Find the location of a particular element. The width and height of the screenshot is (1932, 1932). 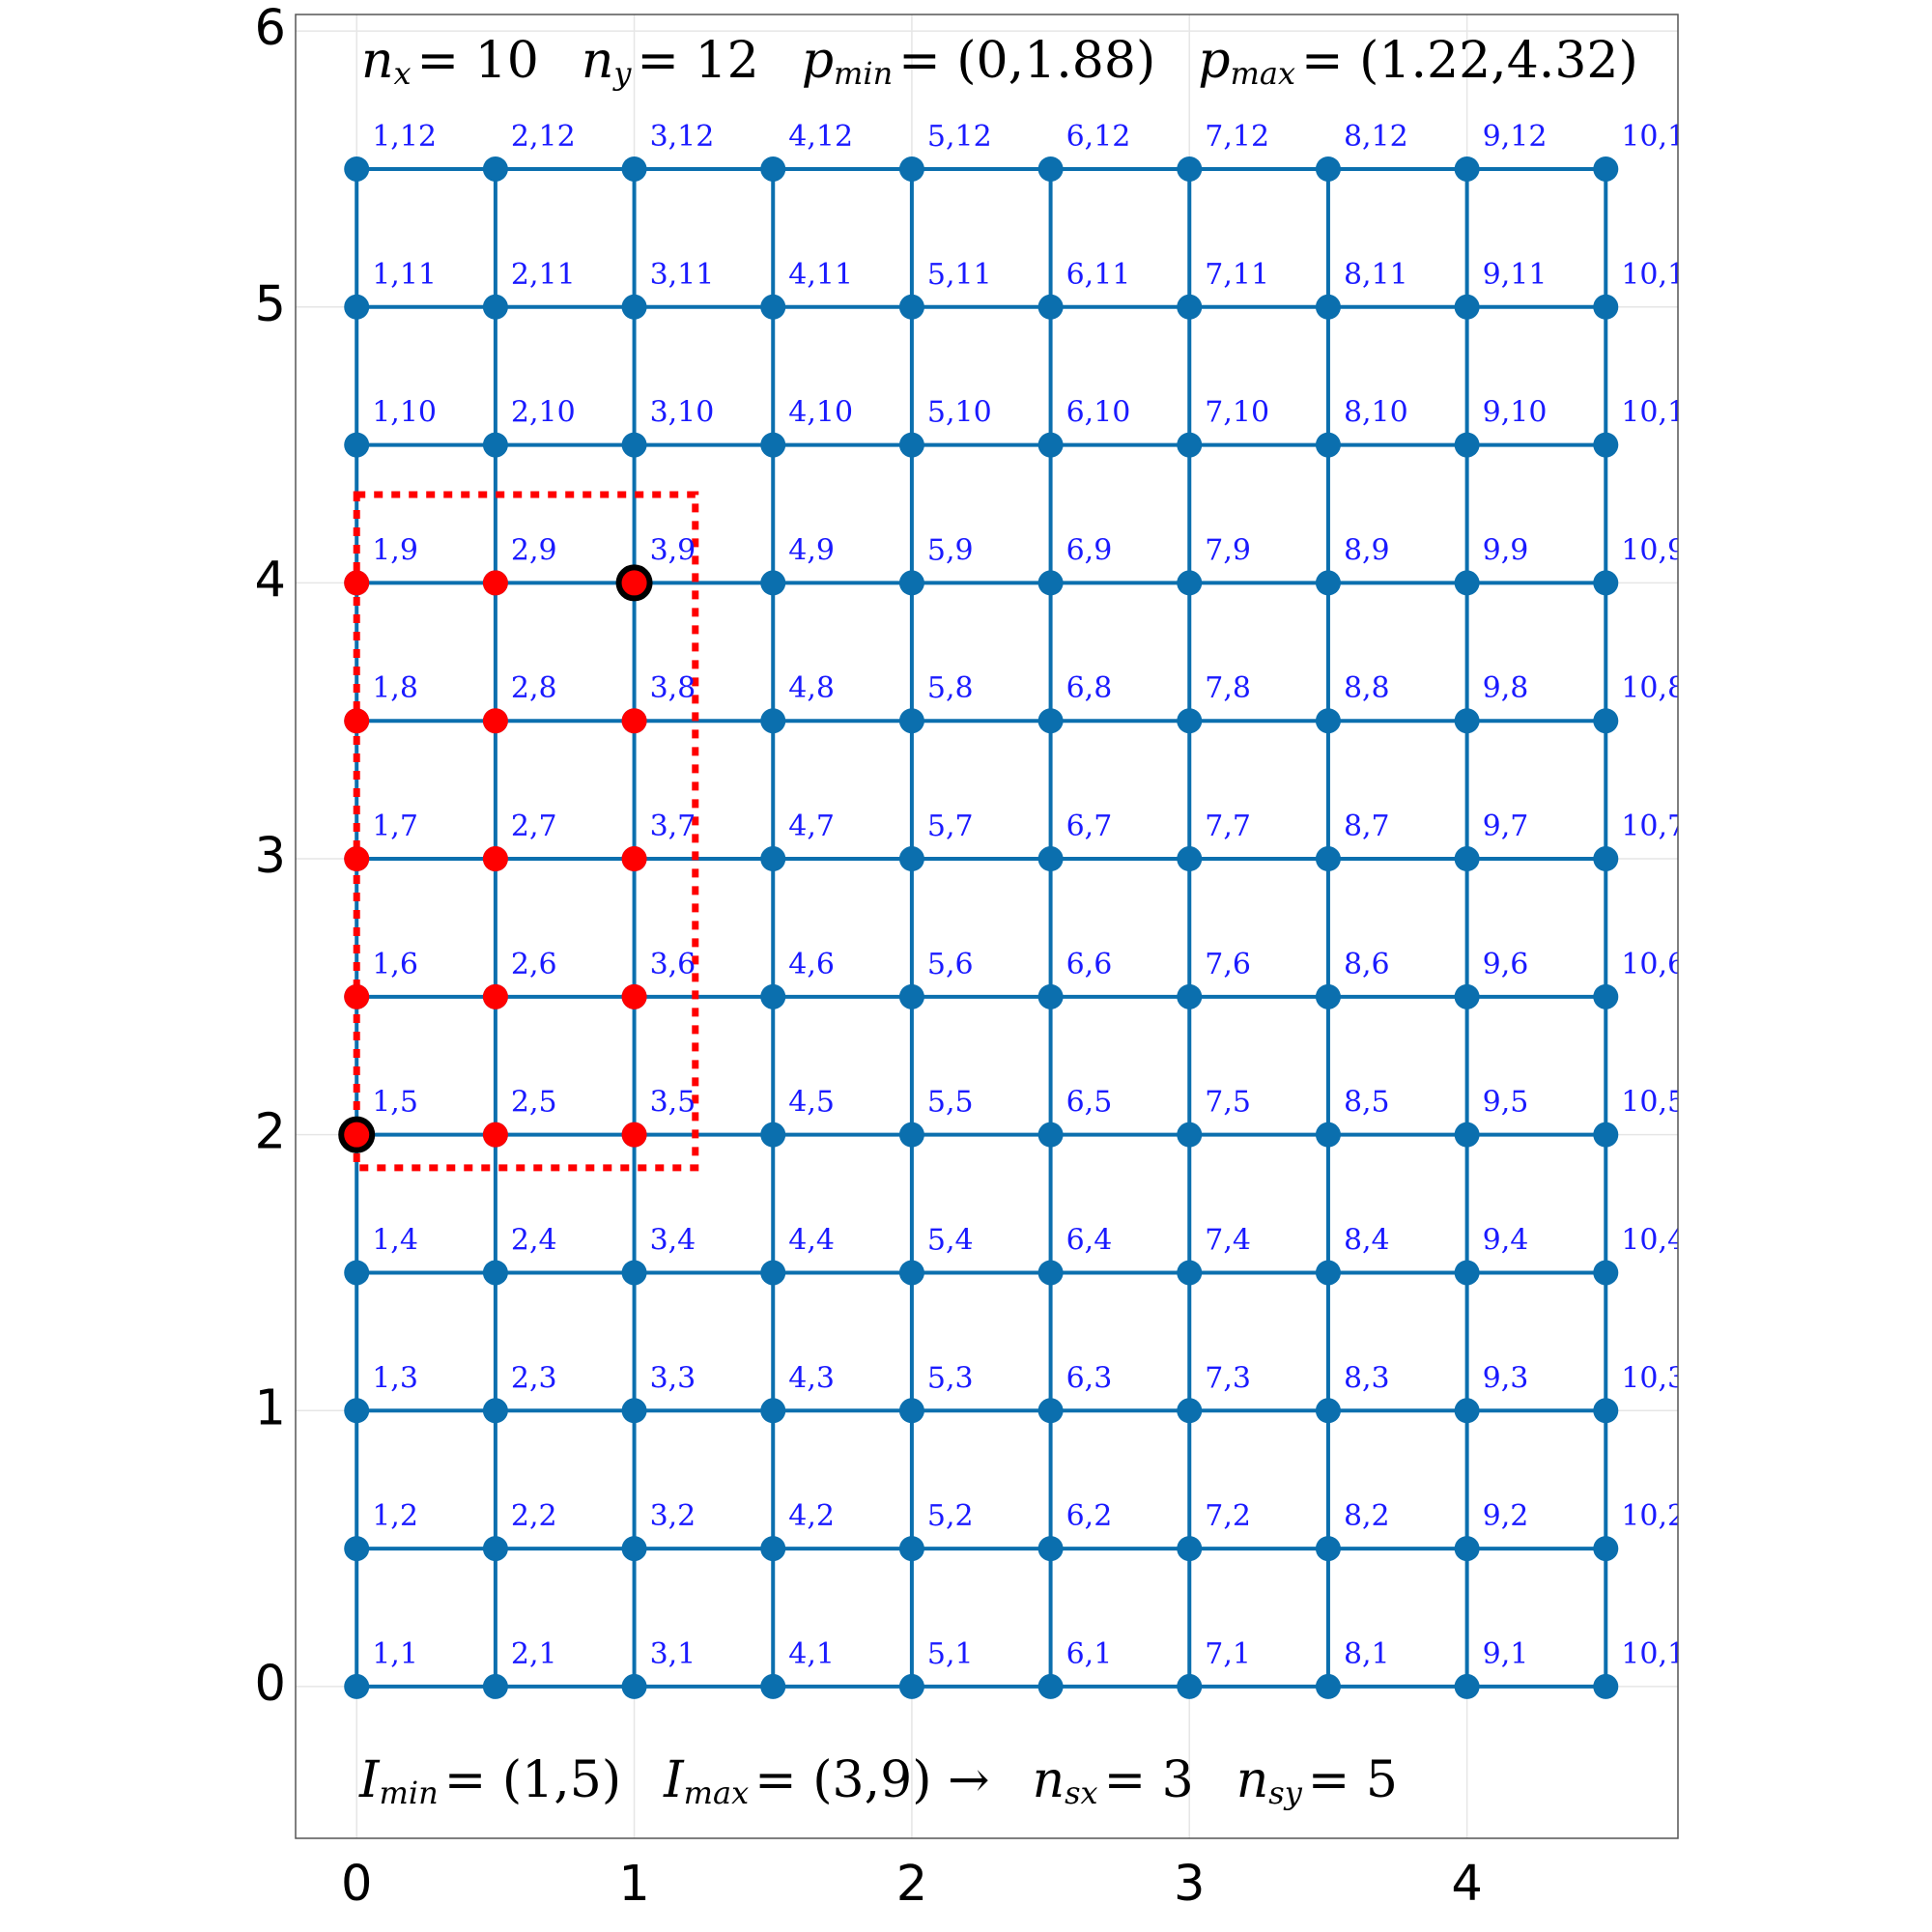

node-label: 1,9 is located at coordinates (395, 550).